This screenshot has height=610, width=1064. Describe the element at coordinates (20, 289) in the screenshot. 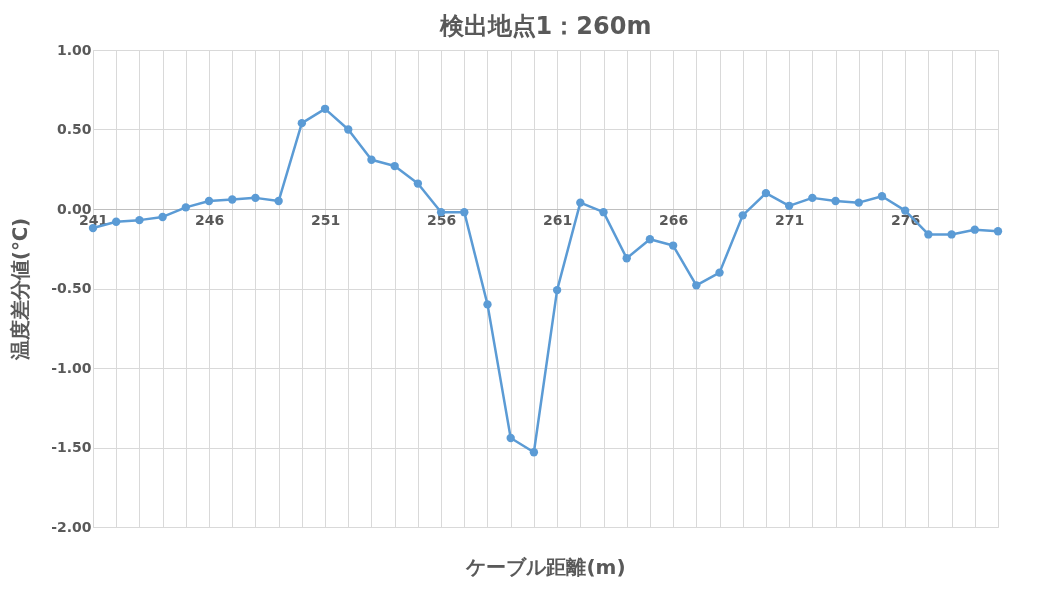

I see `y-axis-title: 温度差分値(℃)` at that location.